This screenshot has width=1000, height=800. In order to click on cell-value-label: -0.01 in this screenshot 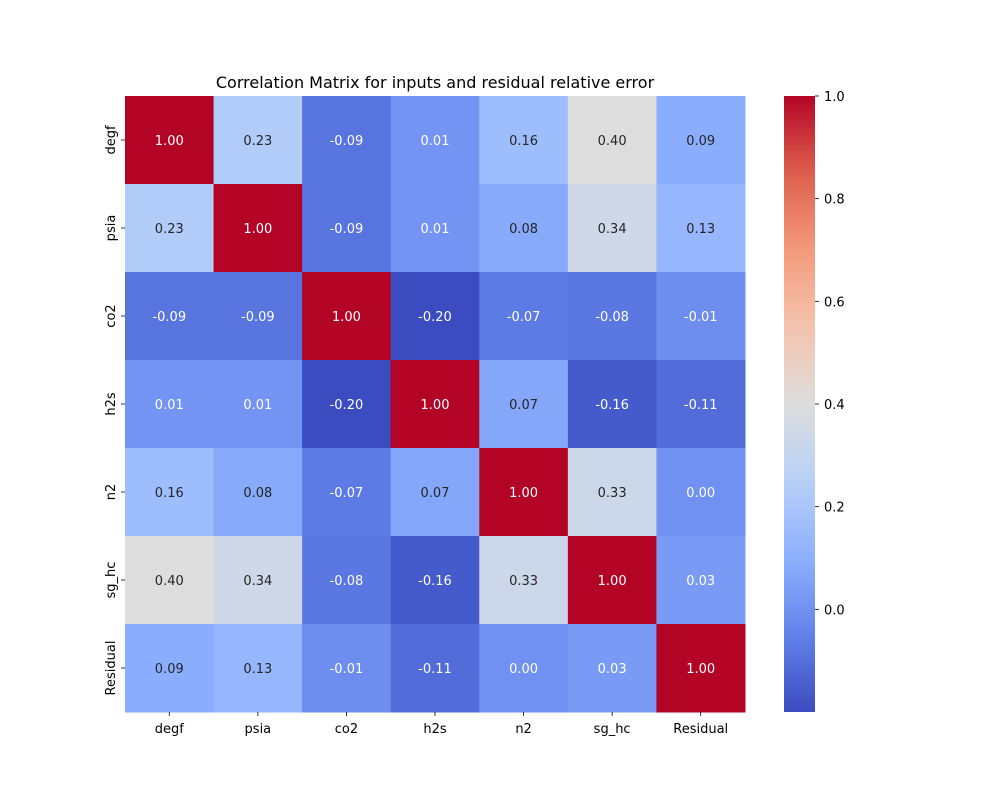, I will do `click(701, 317)`.